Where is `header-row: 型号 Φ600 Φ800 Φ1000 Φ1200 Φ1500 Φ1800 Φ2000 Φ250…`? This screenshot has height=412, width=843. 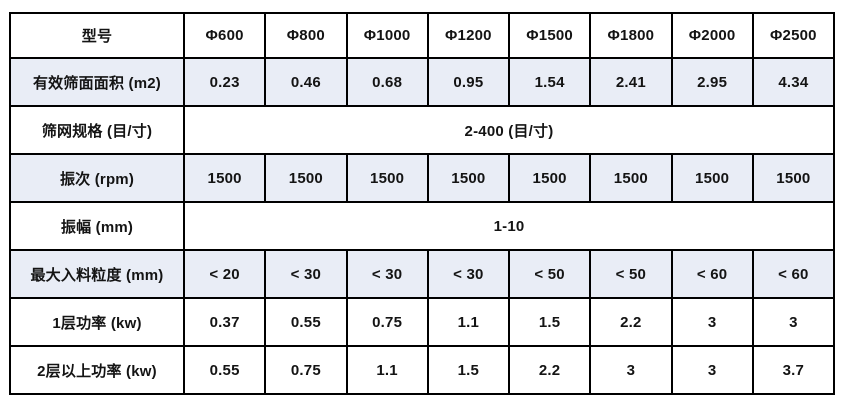
header-row: 型号 Φ600 Φ800 Φ1000 Φ1200 Φ1500 Φ1800 Φ2000 Φ250… is located at coordinates (422, 35).